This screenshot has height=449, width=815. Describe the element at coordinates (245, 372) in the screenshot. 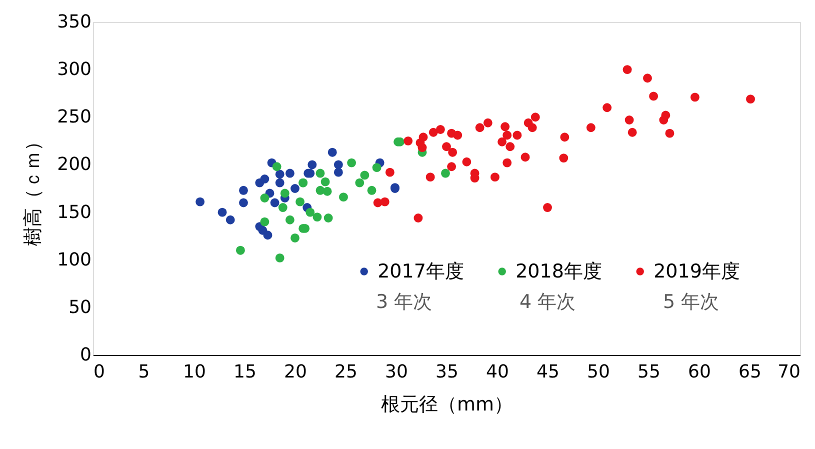

I see `x-tick-label: 15` at that location.